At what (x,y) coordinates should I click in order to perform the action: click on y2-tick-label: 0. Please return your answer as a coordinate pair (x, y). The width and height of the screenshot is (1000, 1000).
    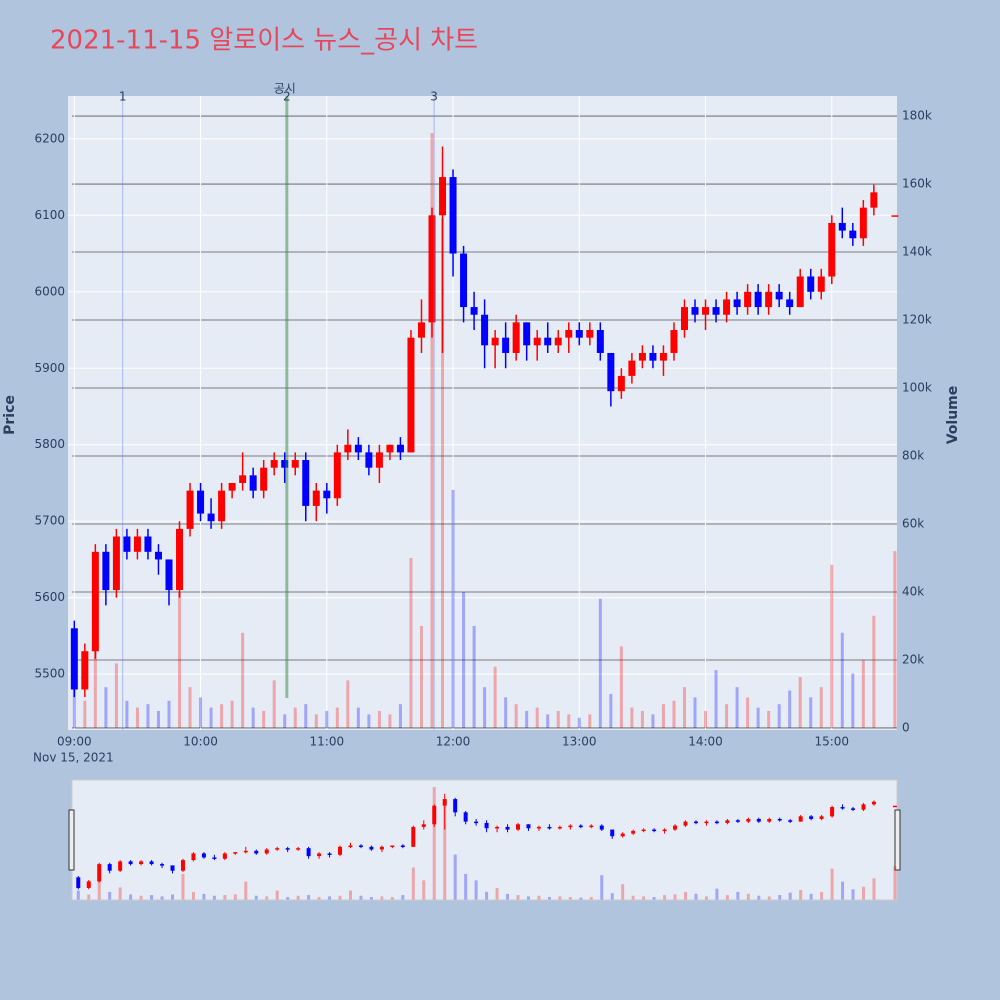
    Looking at the image, I should click on (906, 727).